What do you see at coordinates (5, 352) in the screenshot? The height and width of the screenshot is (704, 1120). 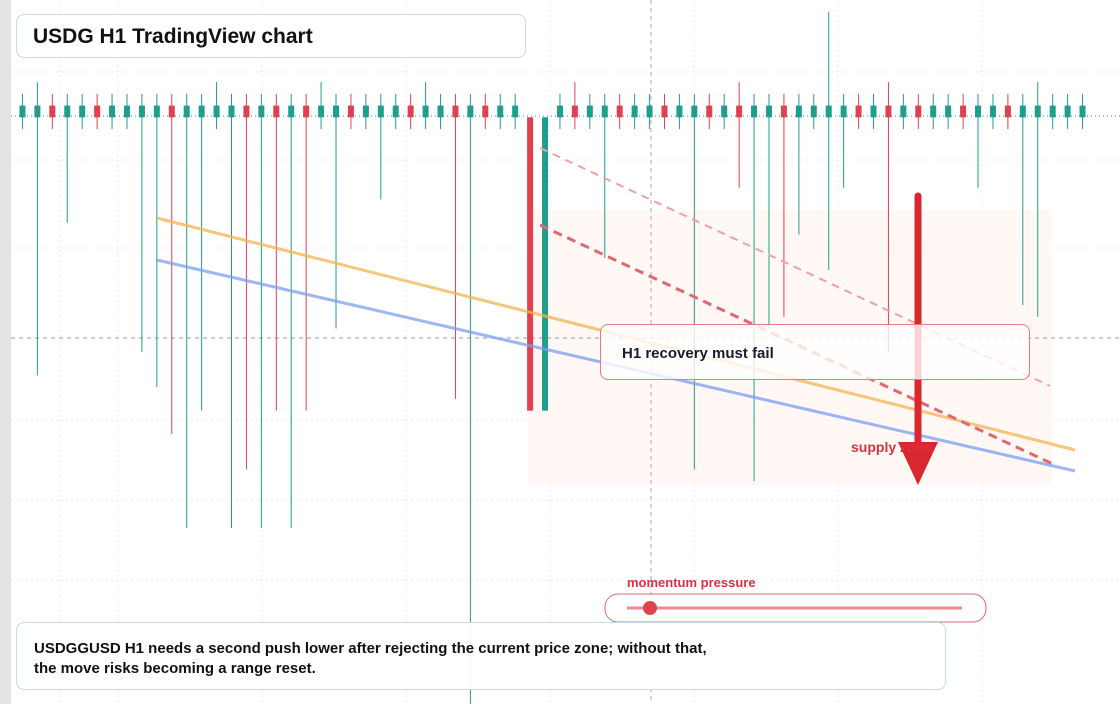 I see `left-edge` at bounding box center [5, 352].